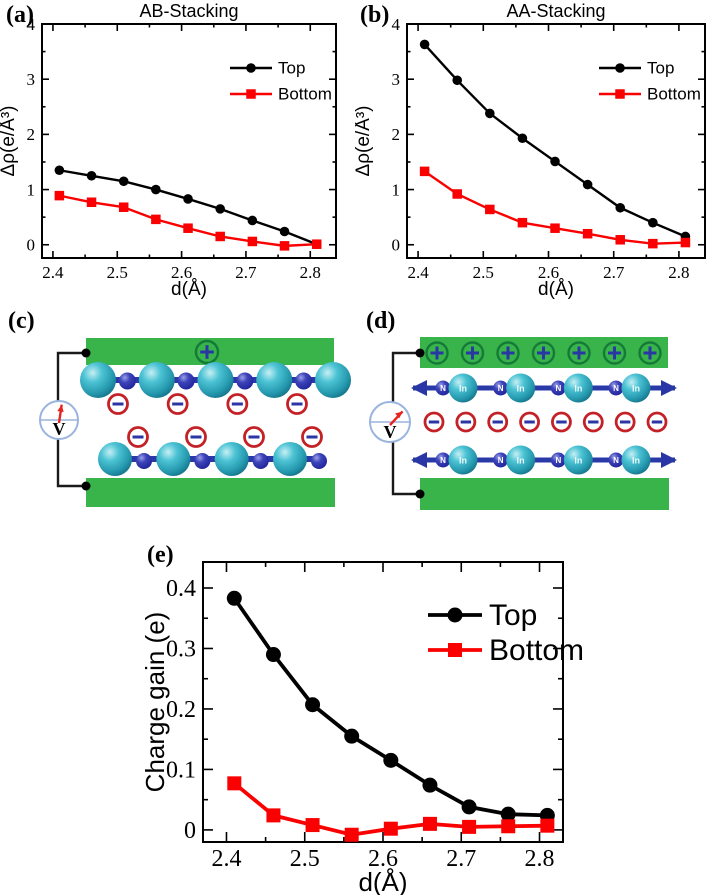 The image size is (709, 895). I want to click on plot-frame, so click(556, 141).